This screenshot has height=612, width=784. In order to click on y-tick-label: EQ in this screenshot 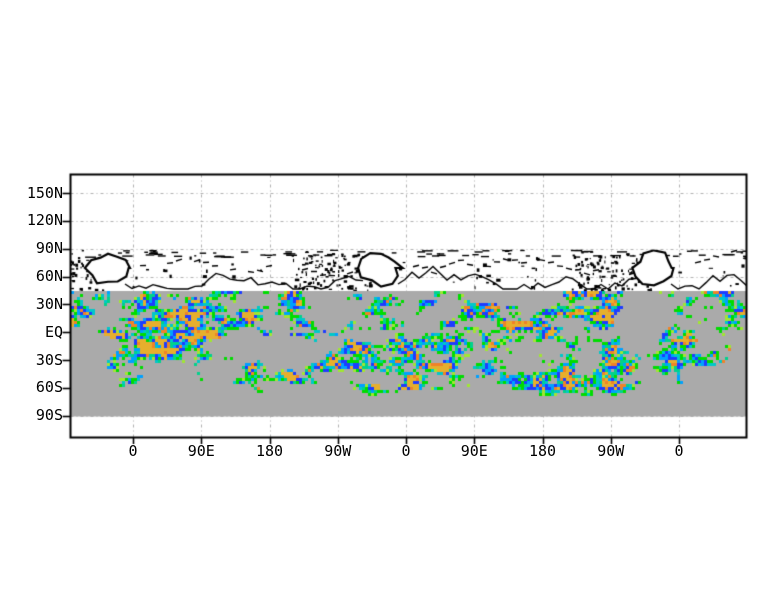, I will do `click(53, 331)`.